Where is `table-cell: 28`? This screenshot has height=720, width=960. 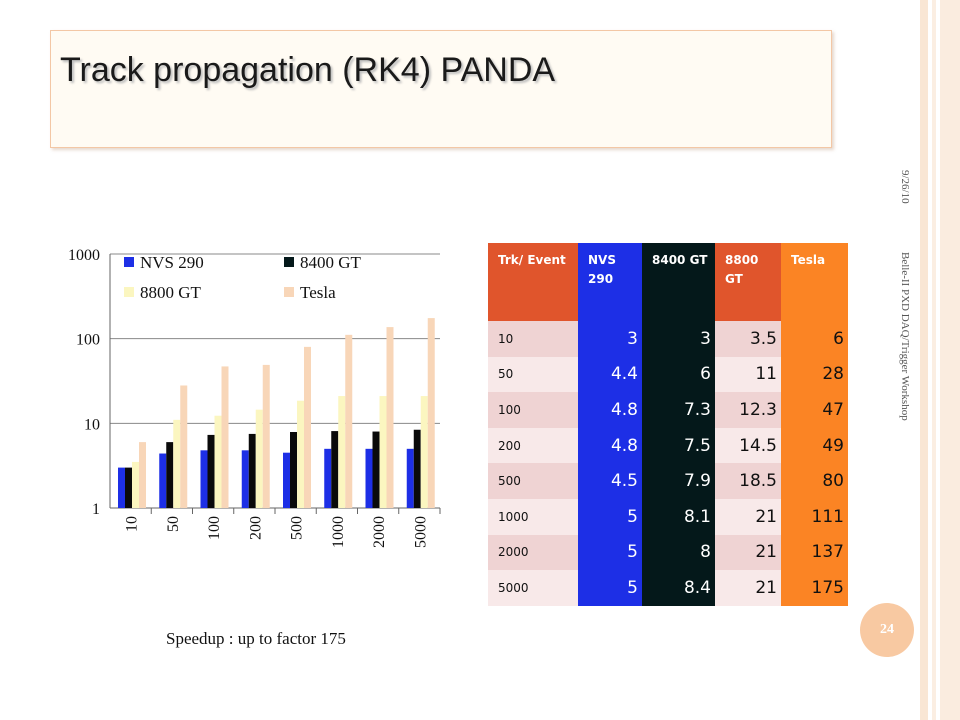
table-cell: 28 is located at coordinates (814, 374).